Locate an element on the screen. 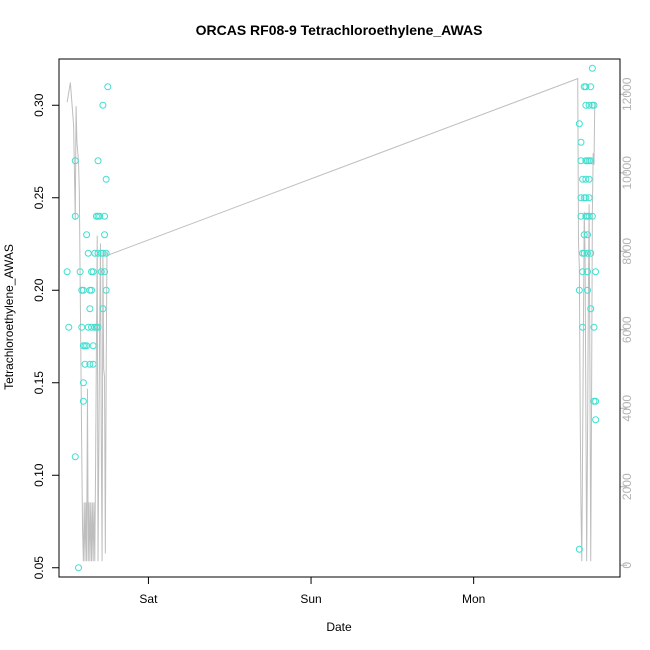 The image size is (650, 650). y-tick-label: 0.05 is located at coordinates (39, 568).